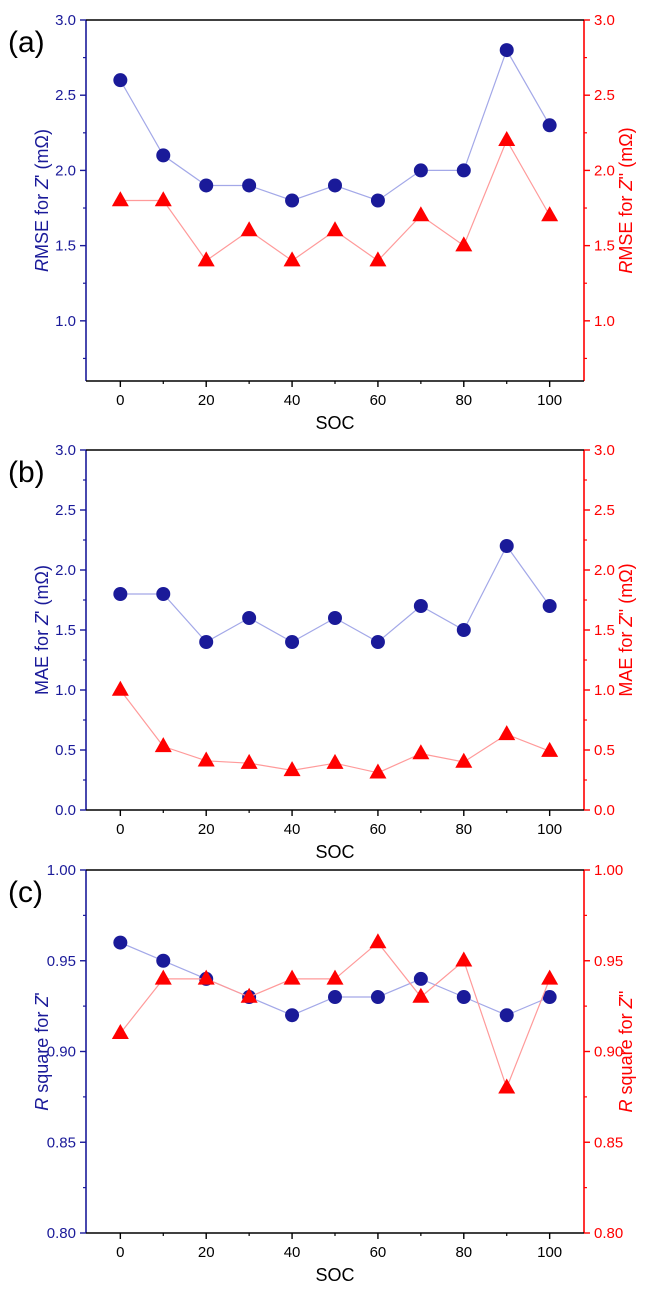  What do you see at coordinates (626, 1052) in the screenshot?
I see `right-y-axis-title: R square for Z''` at bounding box center [626, 1052].